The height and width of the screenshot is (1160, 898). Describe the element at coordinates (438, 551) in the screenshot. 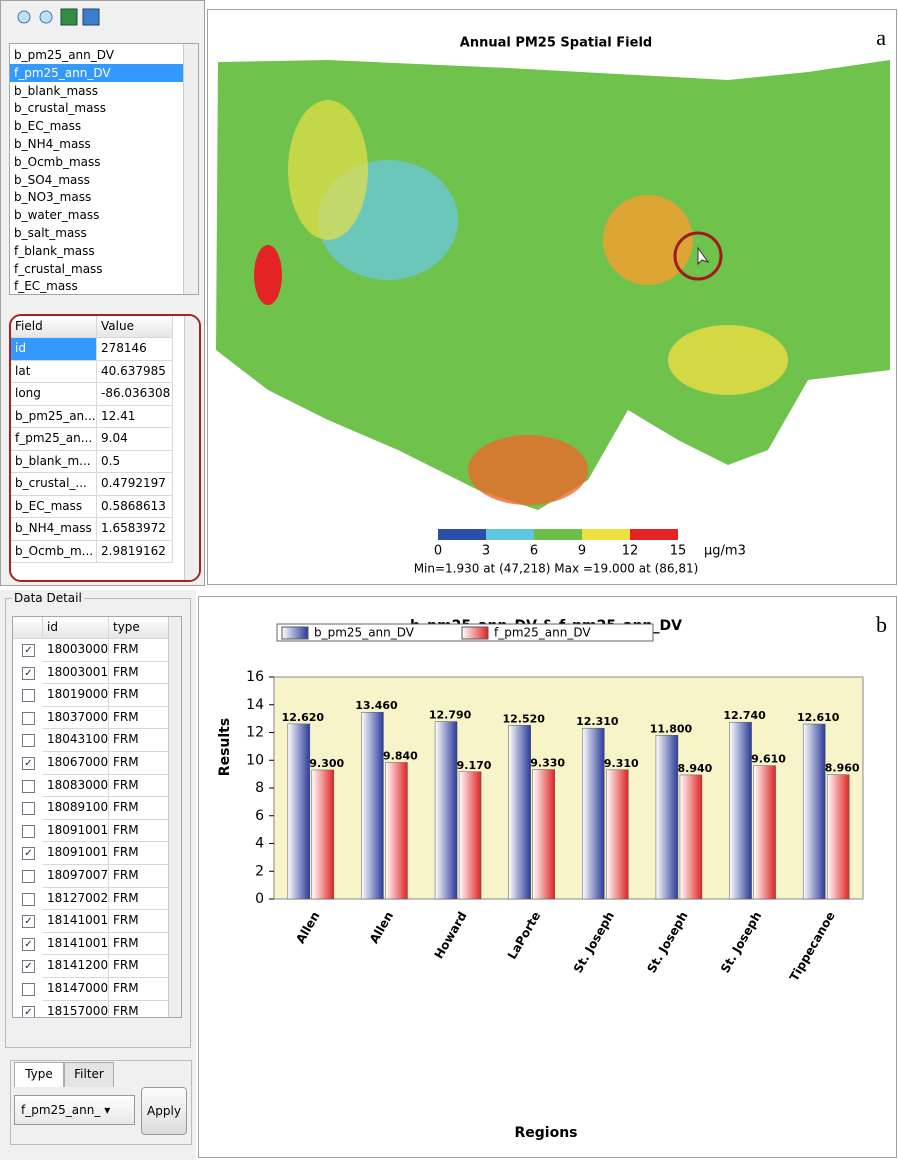

I see `colorbar-tick-label: 0` at that location.